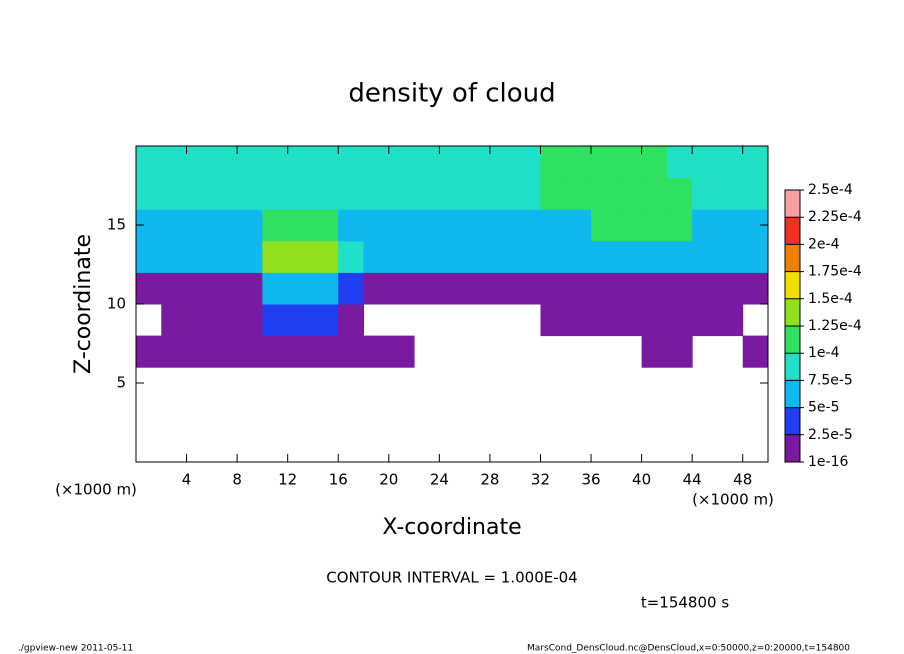 The height and width of the screenshot is (654, 904). What do you see at coordinates (835, 272) in the screenshot?
I see `colorbar-label: 1.75e-4` at bounding box center [835, 272].